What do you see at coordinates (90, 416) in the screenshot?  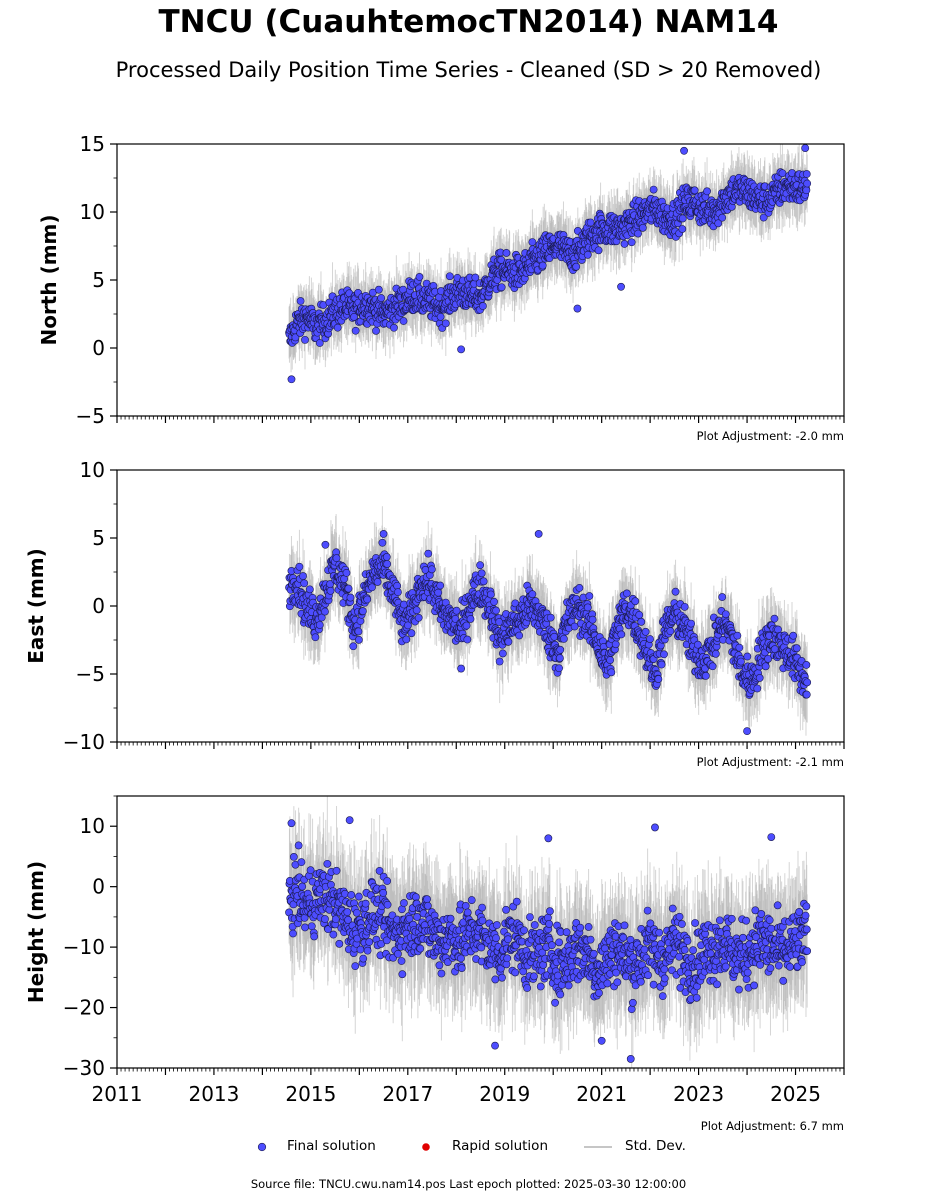 I see `y-tick-label: −5` at bounding box center [90, 416].